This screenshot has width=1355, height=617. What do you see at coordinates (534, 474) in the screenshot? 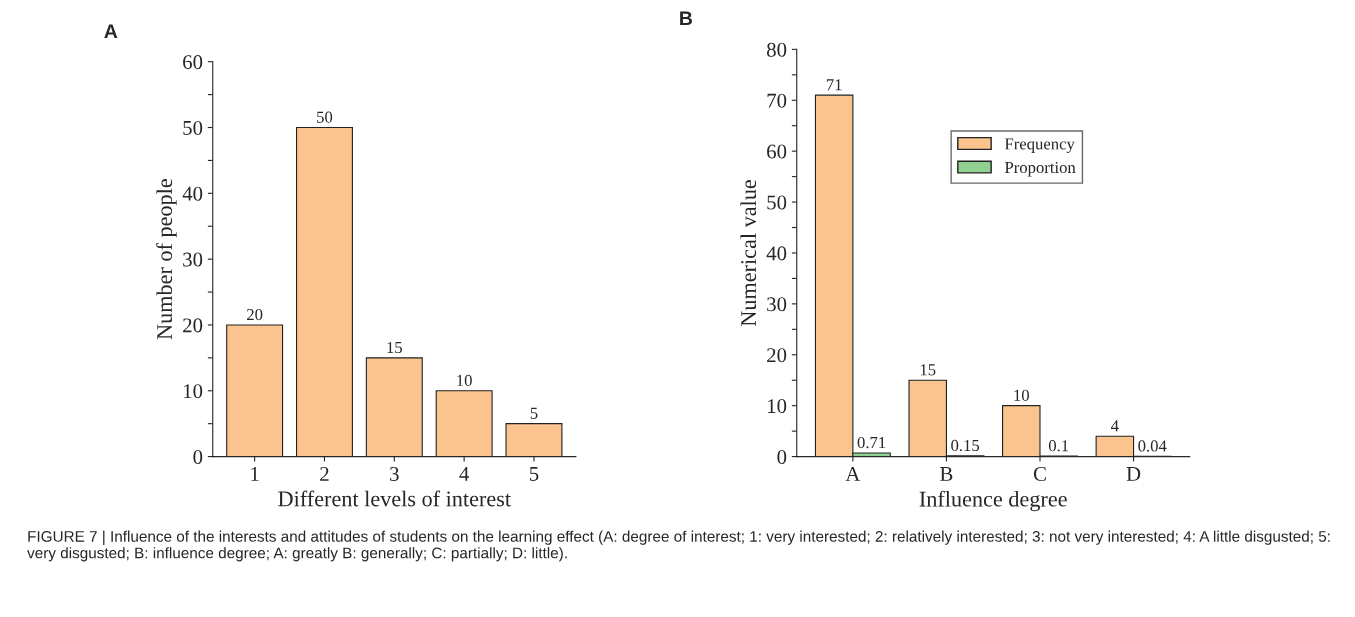
I see `x-tick-label: 5` at bounding box center [534, 474].